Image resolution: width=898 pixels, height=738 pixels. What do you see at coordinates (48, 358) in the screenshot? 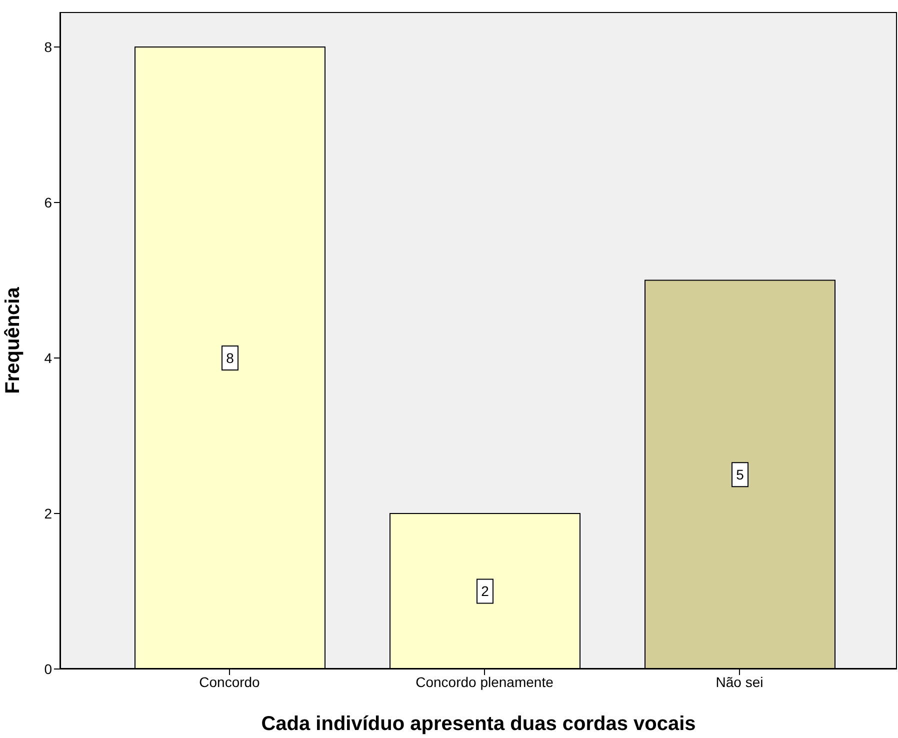
I see `y-tick-label: 4` at bounding box center [48, 358].